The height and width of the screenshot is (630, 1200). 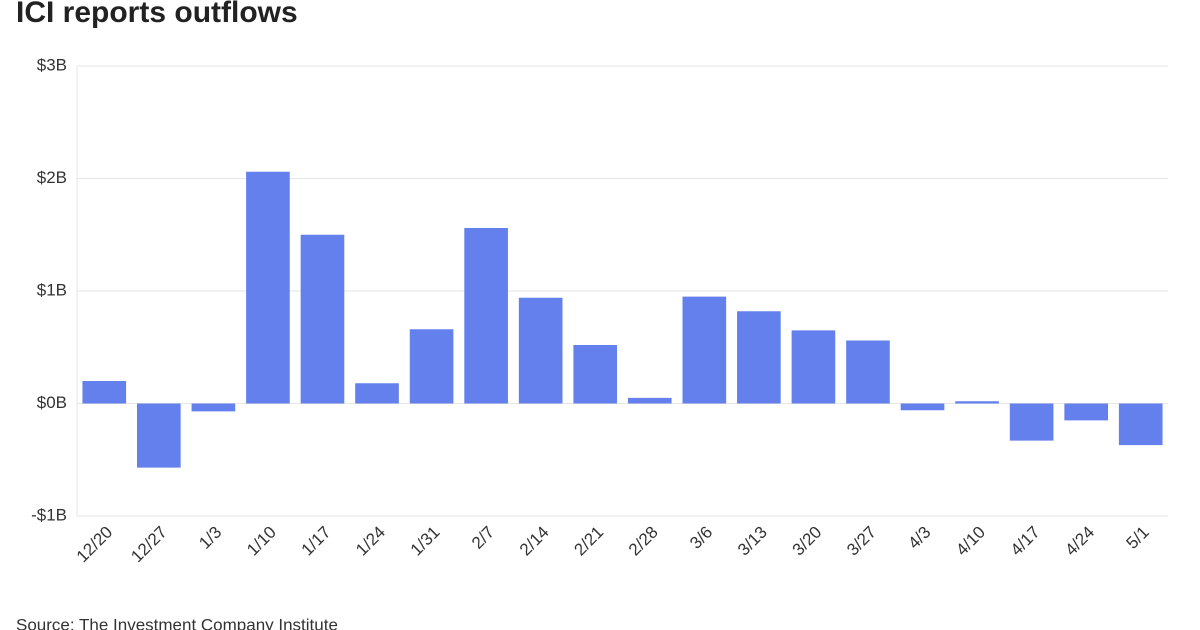 What do you see at coordinates (210, 538) in the screenshot?
I see `x-tick-label: 1/3` at bounding box center [210, 538].